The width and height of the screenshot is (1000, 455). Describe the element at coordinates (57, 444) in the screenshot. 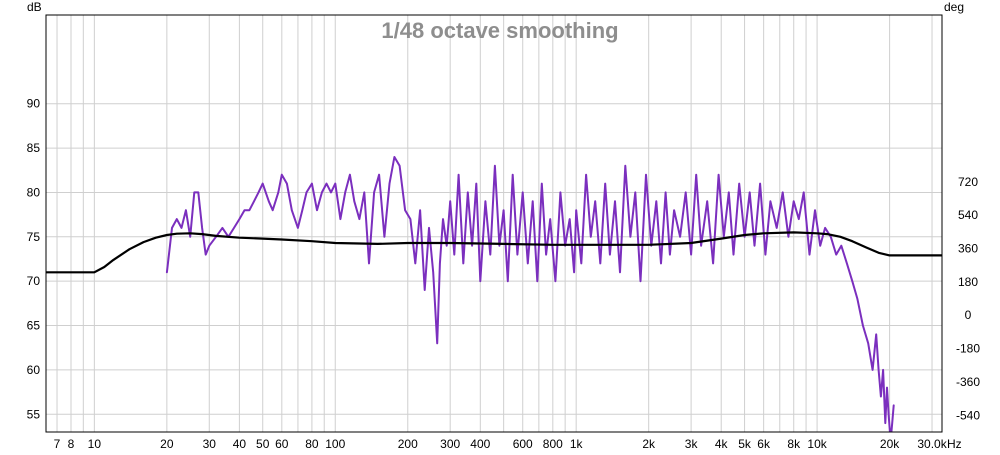

I see `x-tick-label: 7` at that location.